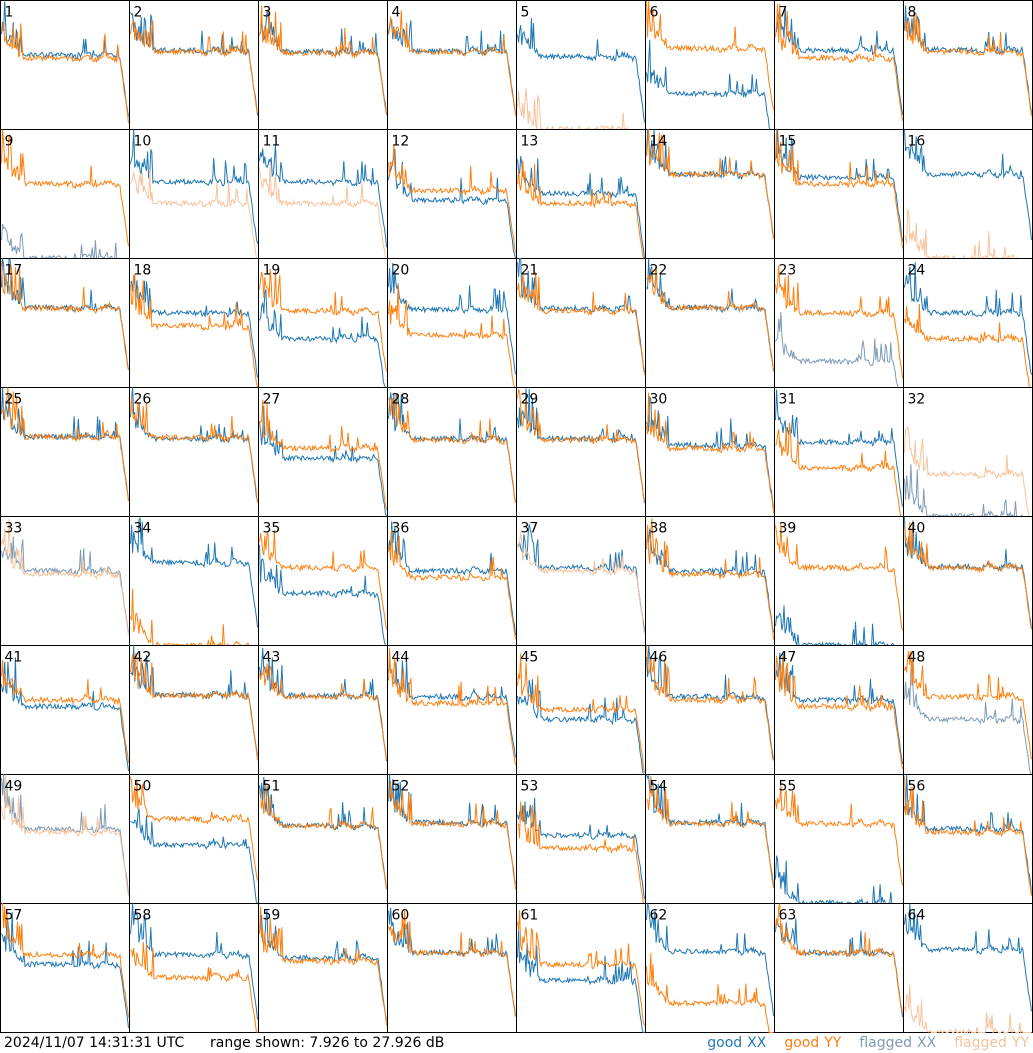  I want to click on panel-label: 2, so click(138, 13).